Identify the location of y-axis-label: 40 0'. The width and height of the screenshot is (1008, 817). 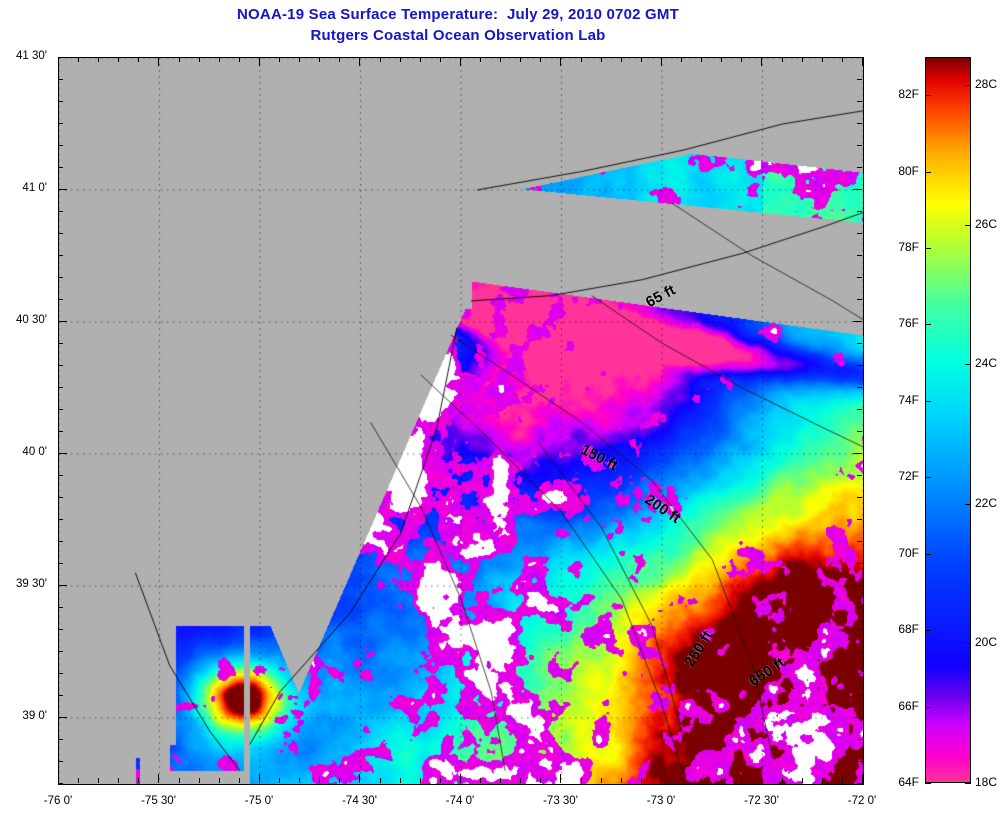
(34, 452).